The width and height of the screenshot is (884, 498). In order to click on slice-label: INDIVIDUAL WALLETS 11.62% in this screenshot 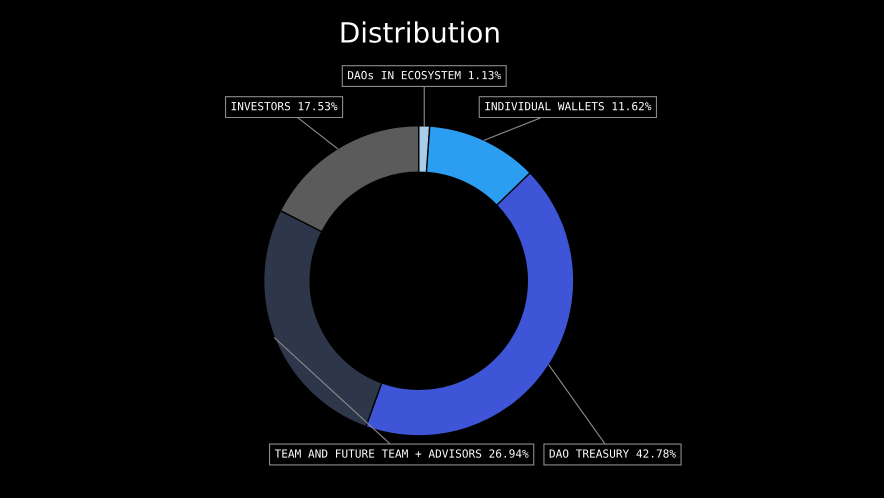, I will do `click(568, 106)`.